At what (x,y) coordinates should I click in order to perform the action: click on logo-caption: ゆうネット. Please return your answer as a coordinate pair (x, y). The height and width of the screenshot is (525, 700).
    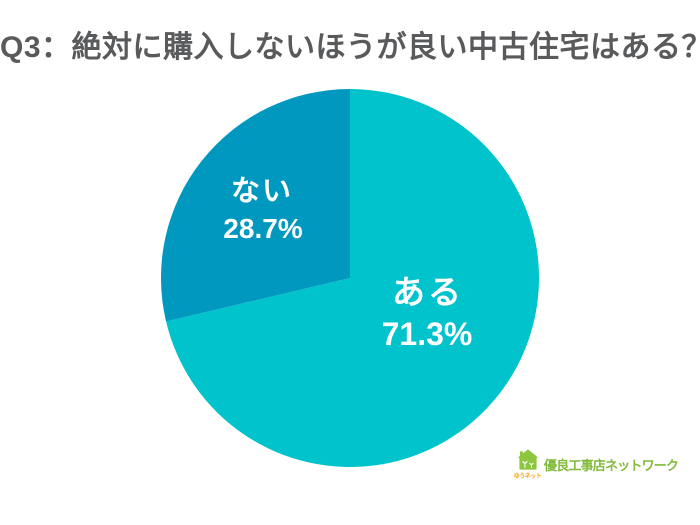
    Looking at the image, I should click on (527, 477).